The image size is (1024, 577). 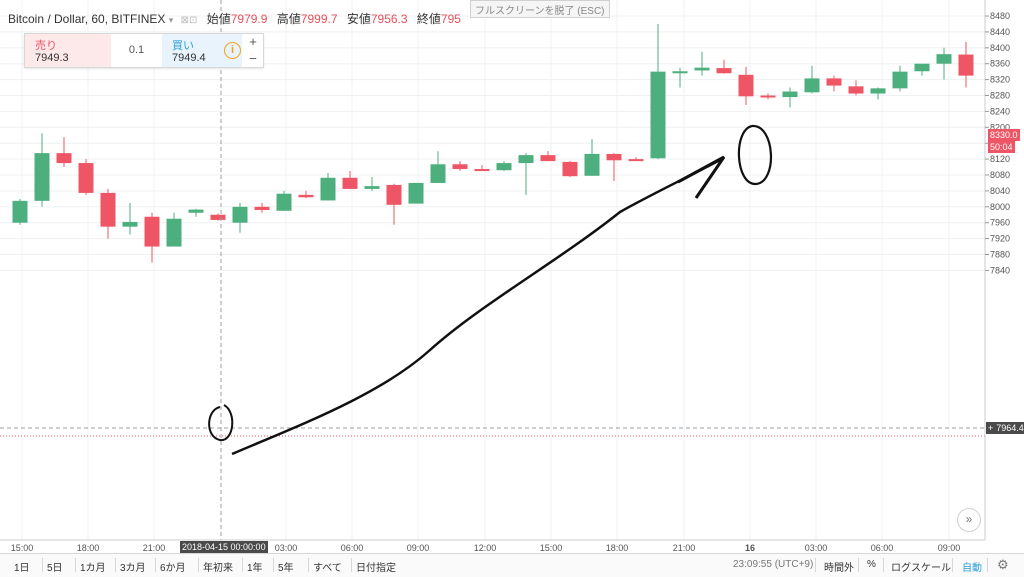 I want to click on annotation-circle-left, so click(x=221, y=422).